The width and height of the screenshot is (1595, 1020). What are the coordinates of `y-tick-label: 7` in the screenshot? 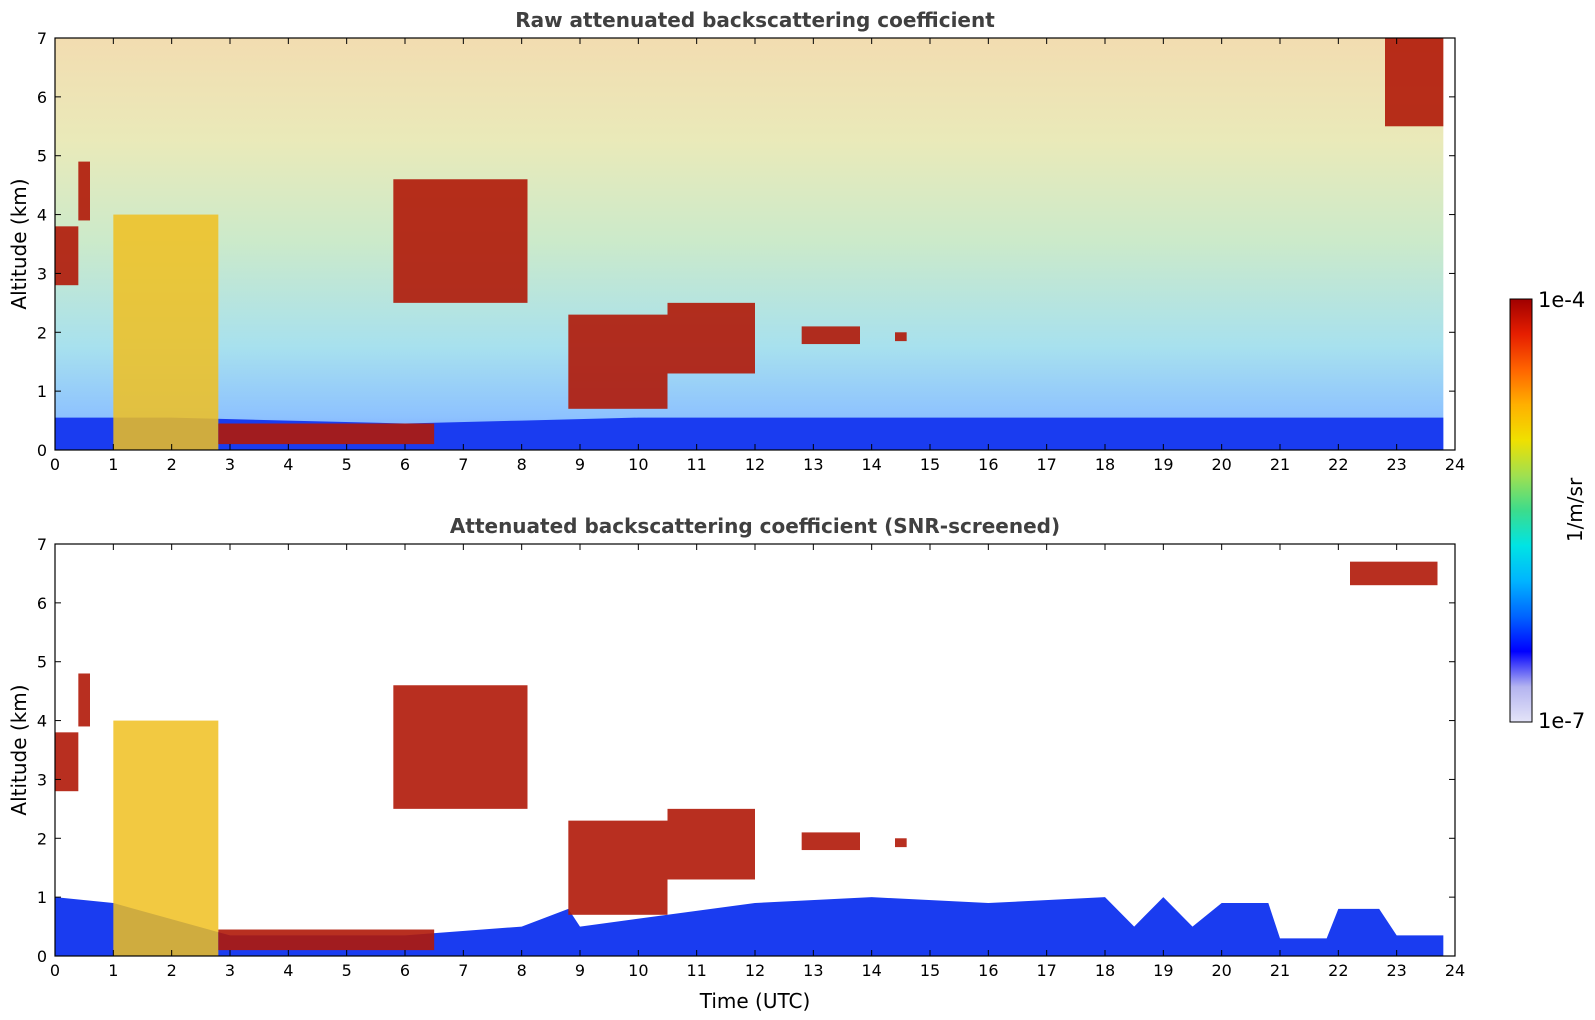 It's located at (42, 38).